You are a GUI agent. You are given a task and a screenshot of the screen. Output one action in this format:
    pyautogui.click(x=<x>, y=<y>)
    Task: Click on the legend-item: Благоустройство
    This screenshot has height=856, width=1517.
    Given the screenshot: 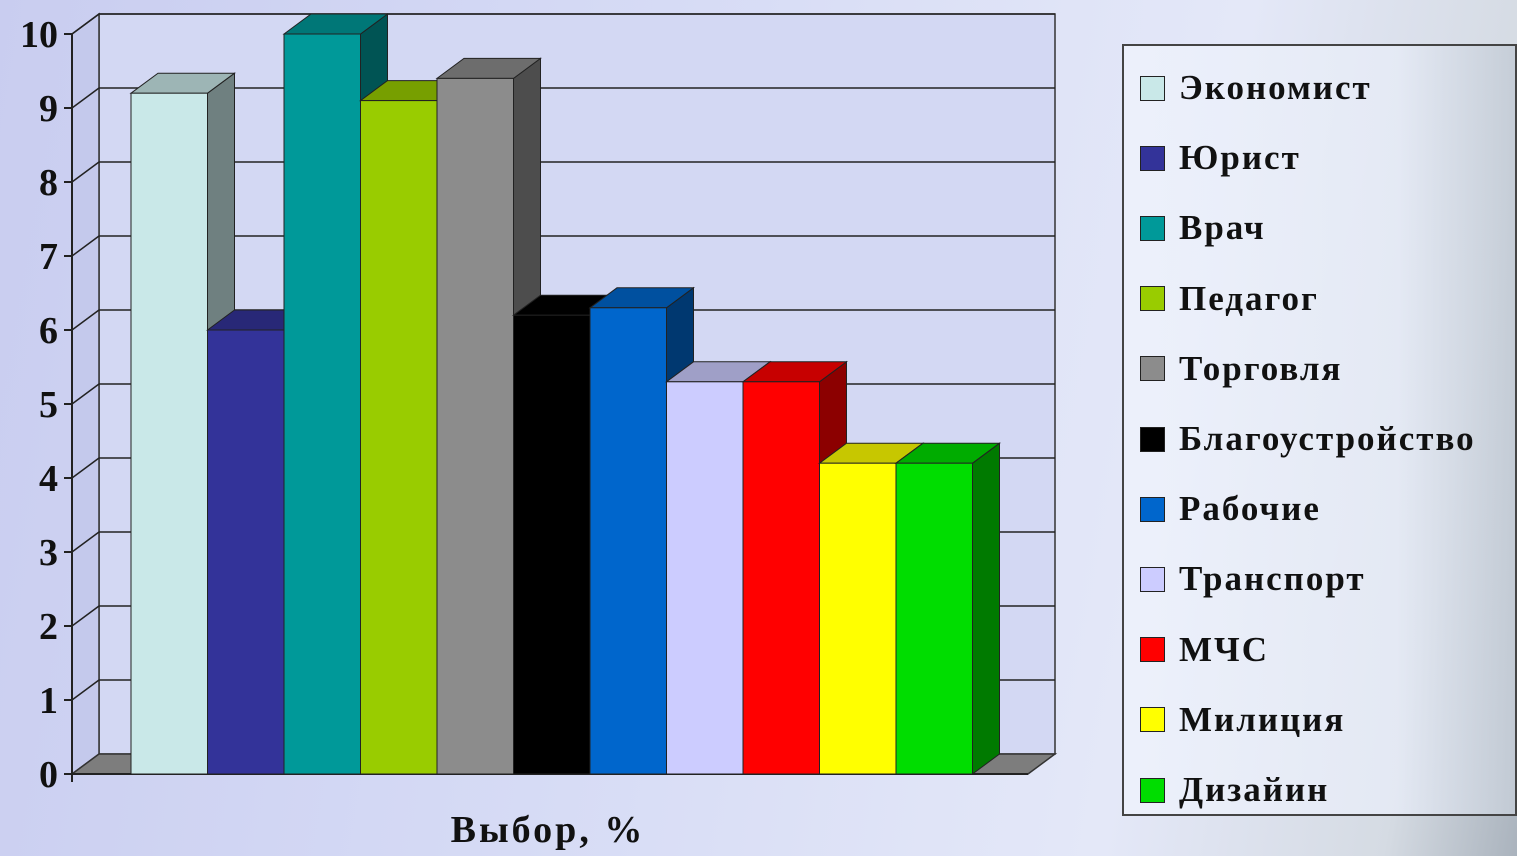 What is the action you would take?
    pyautogui.click(x=1308, y=439)
    